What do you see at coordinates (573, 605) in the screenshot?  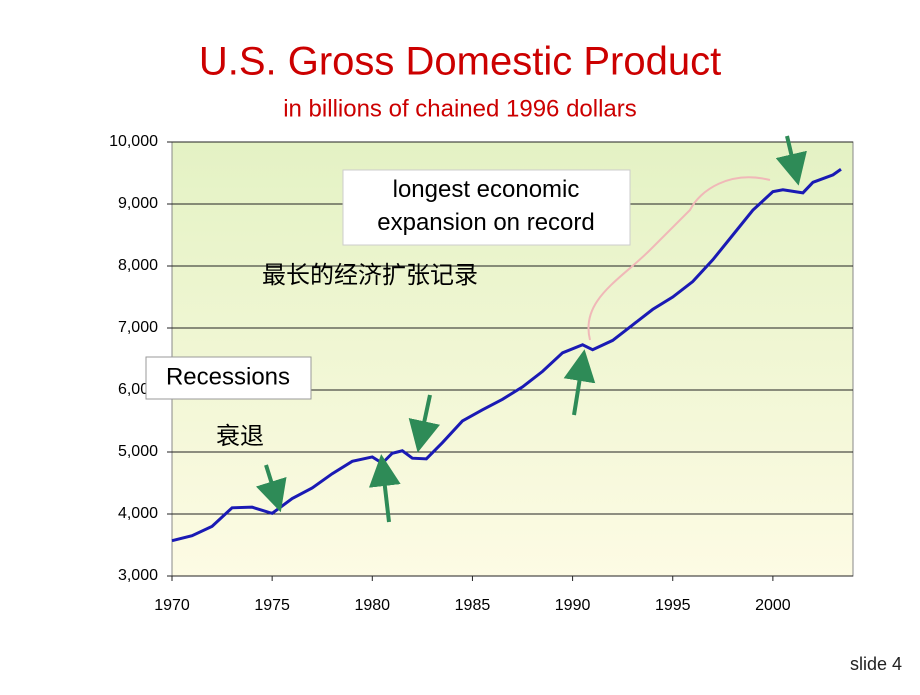 I see `x-tick-label: 1990` at bounding box center [573, 605].